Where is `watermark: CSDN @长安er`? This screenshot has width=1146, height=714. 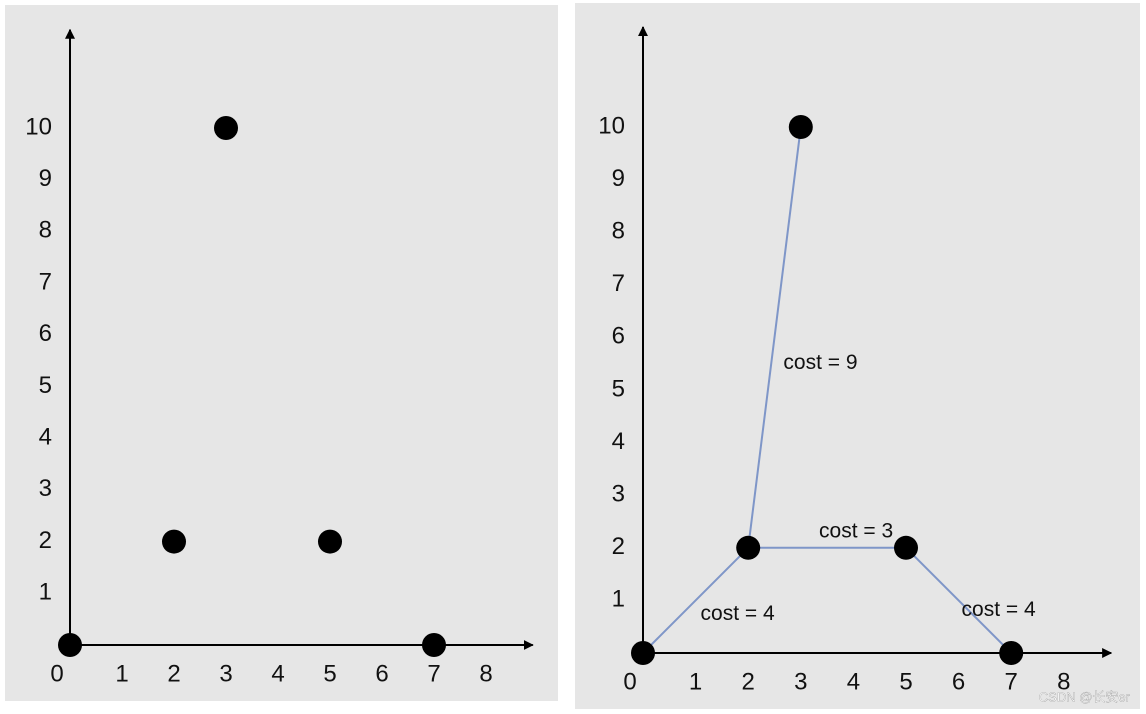
watermark: CSDN @长安er is located at coordinates (1085, 696).